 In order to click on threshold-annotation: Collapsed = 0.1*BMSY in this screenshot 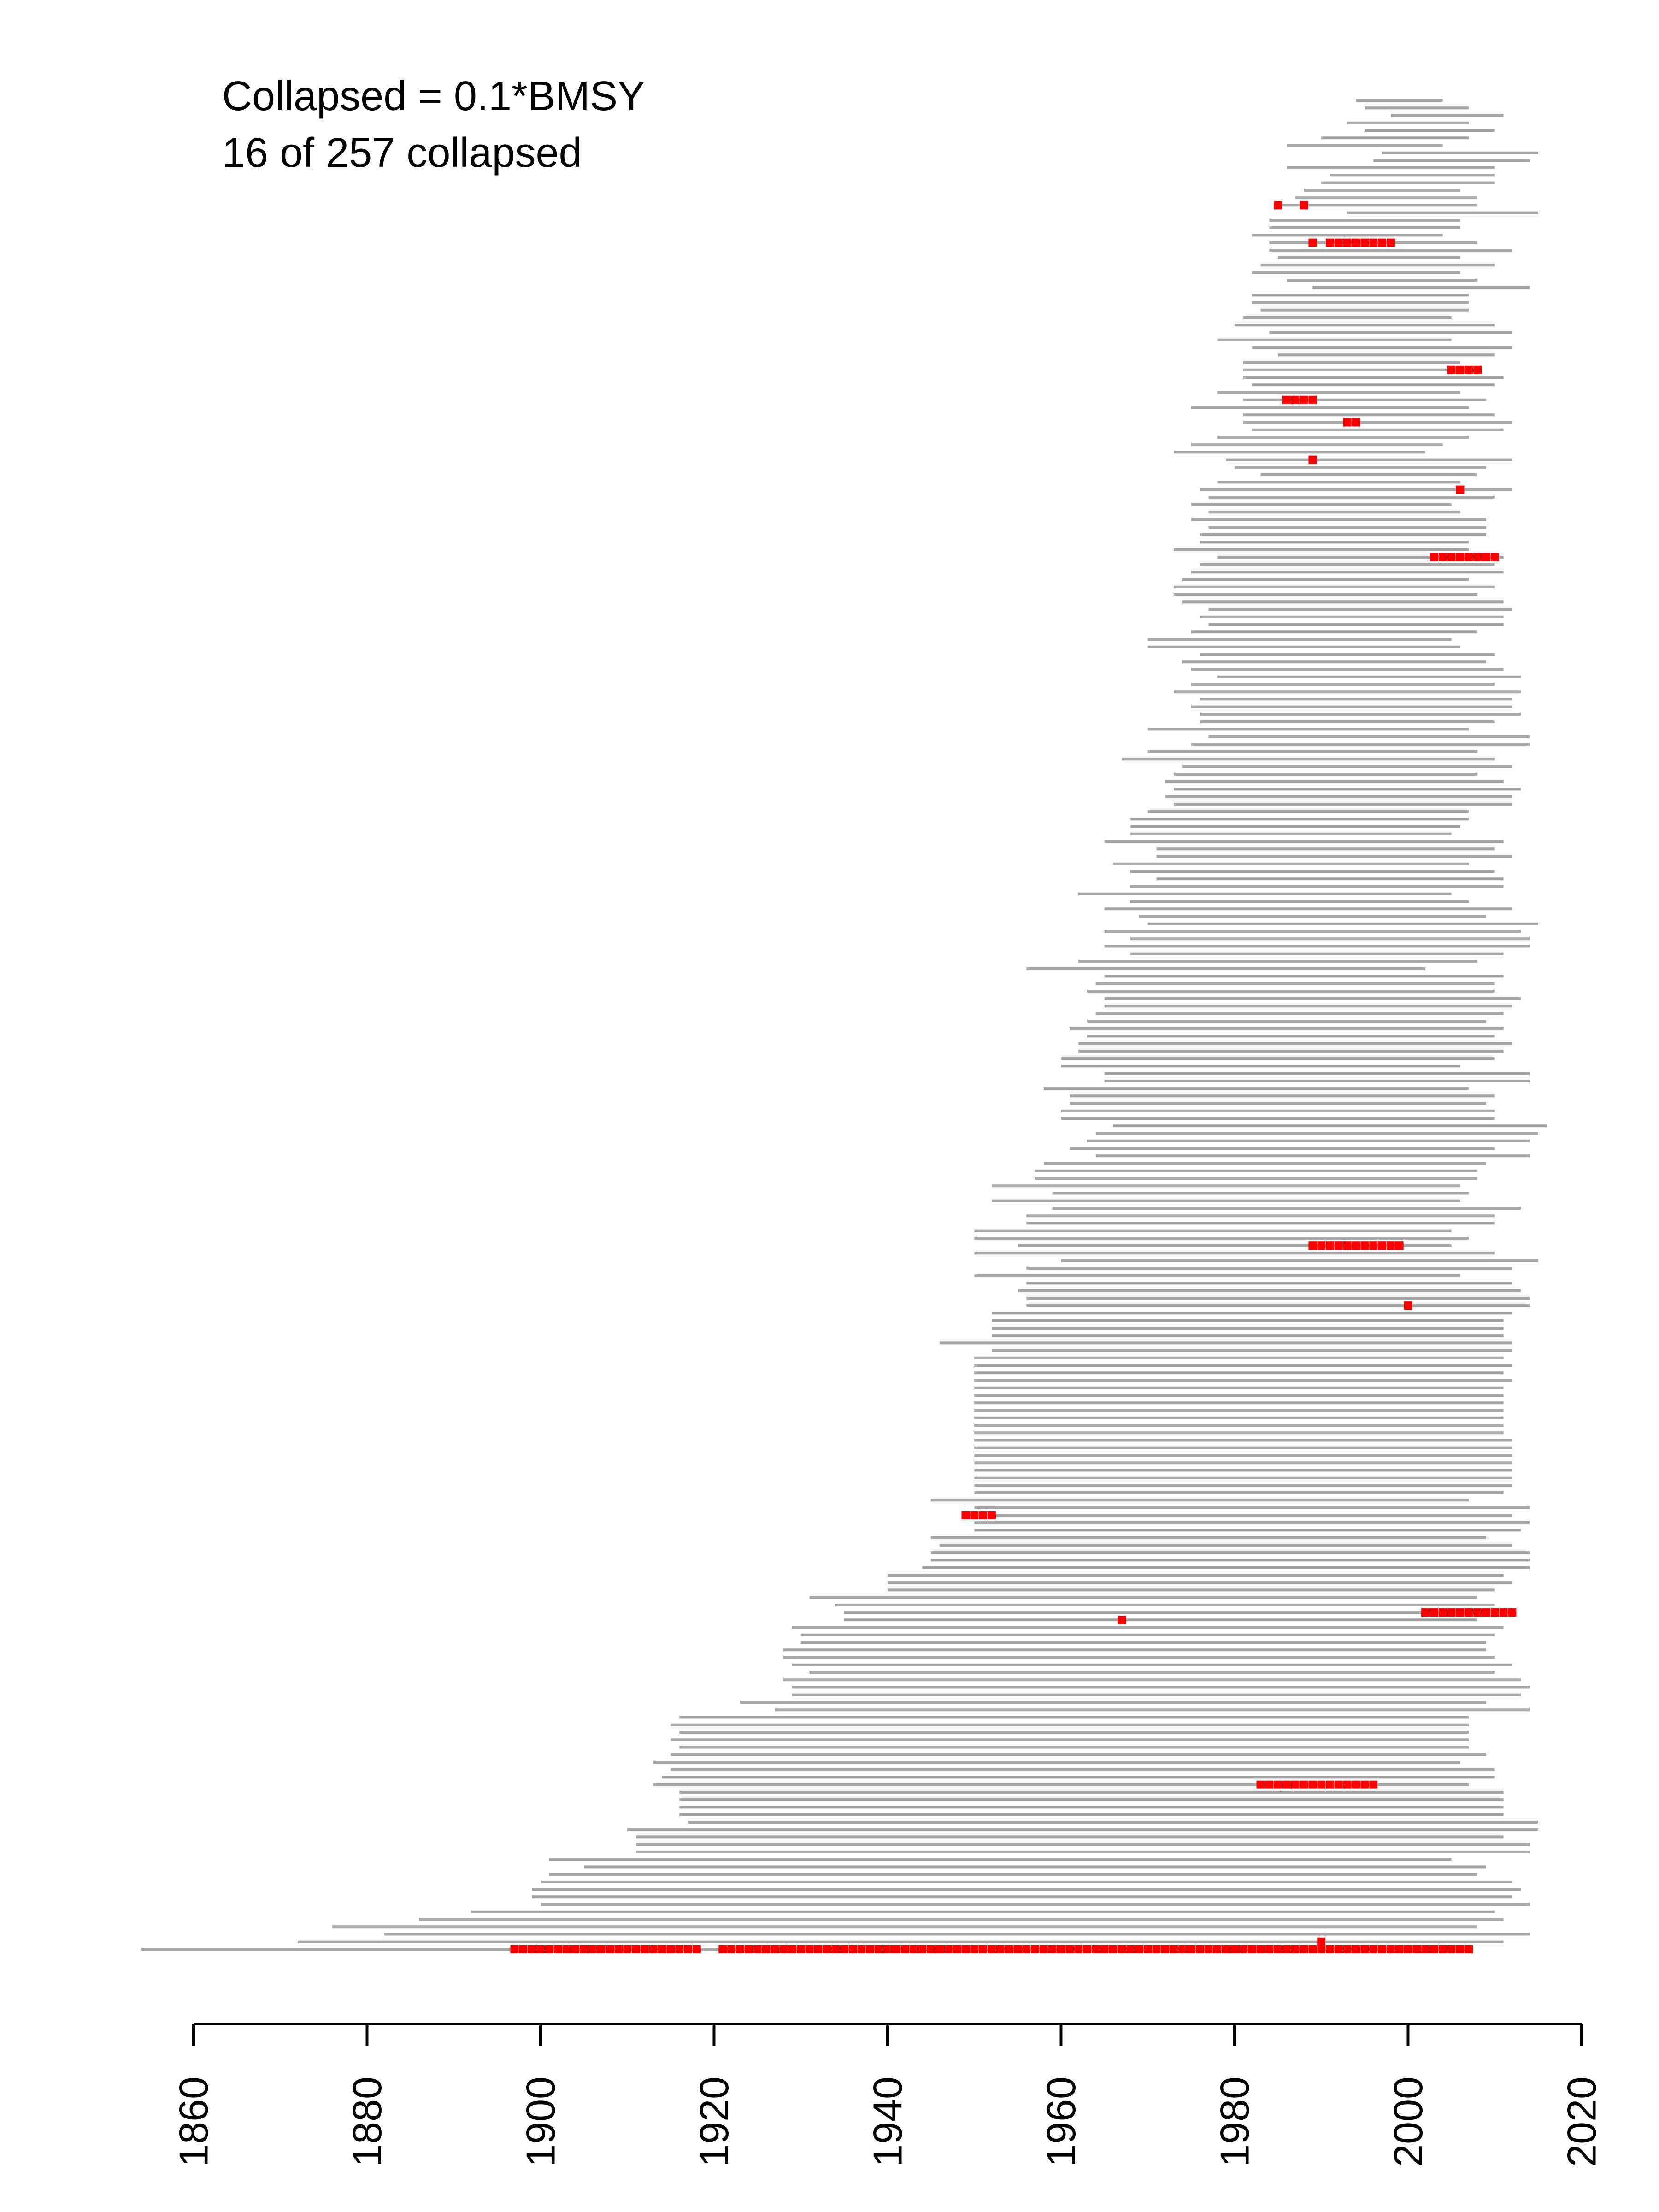, I will do `click(434, 96)`.